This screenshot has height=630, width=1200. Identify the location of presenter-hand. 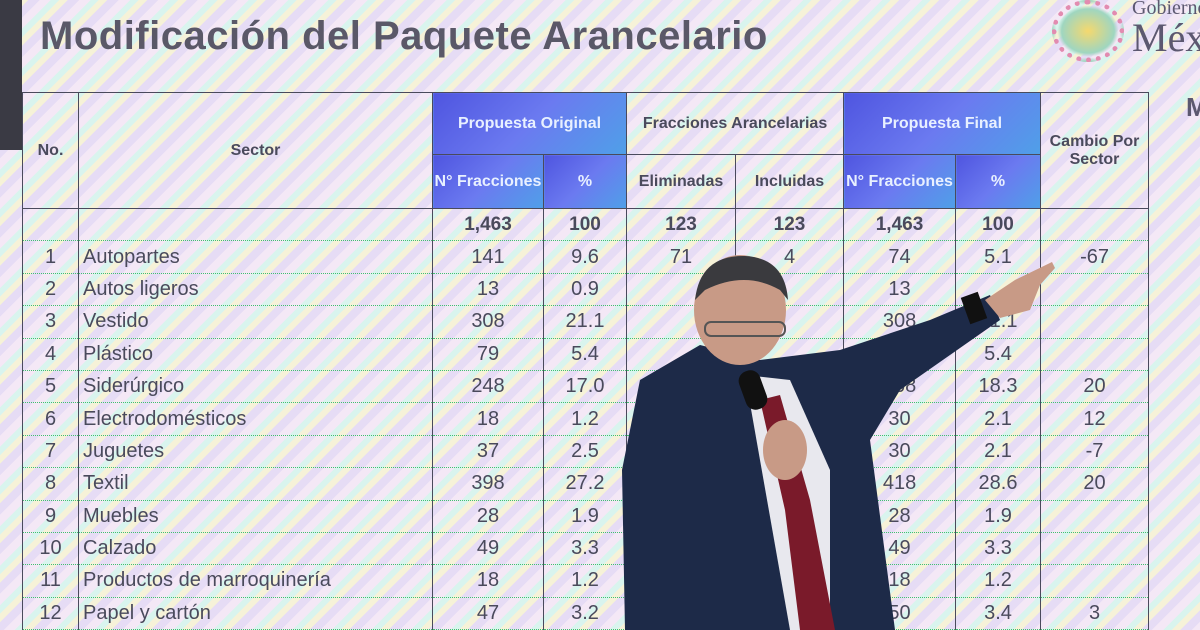
(785, 450).